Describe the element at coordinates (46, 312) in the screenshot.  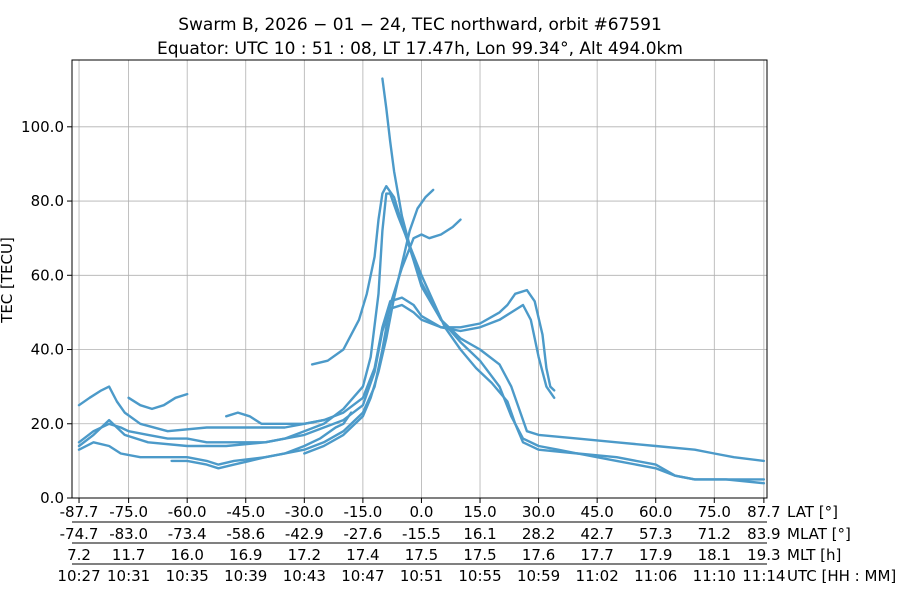
I see `y-ticks: 0.0 20.0 40.0 60.0 80.0 100.0` at that location.